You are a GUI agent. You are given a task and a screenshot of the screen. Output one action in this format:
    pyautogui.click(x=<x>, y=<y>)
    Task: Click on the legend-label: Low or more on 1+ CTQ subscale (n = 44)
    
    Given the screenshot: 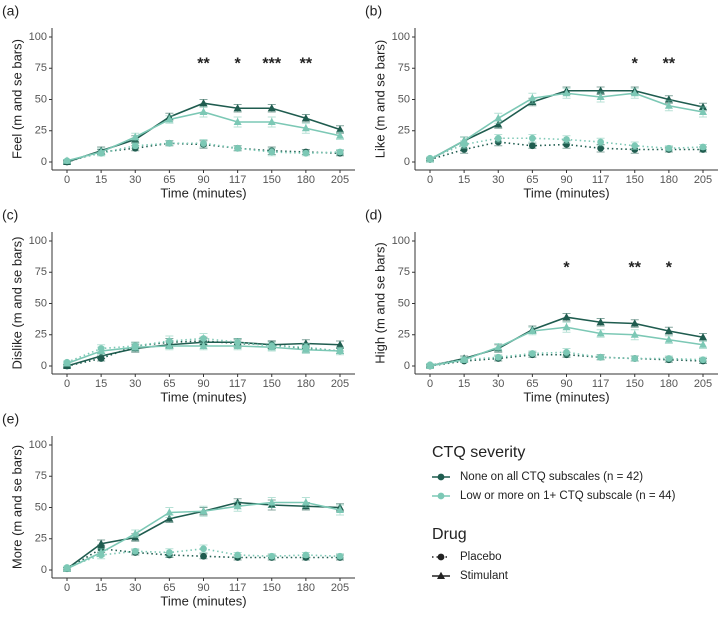 What is the action you would take?
    pyautogui.click(x=568, y=496)
    